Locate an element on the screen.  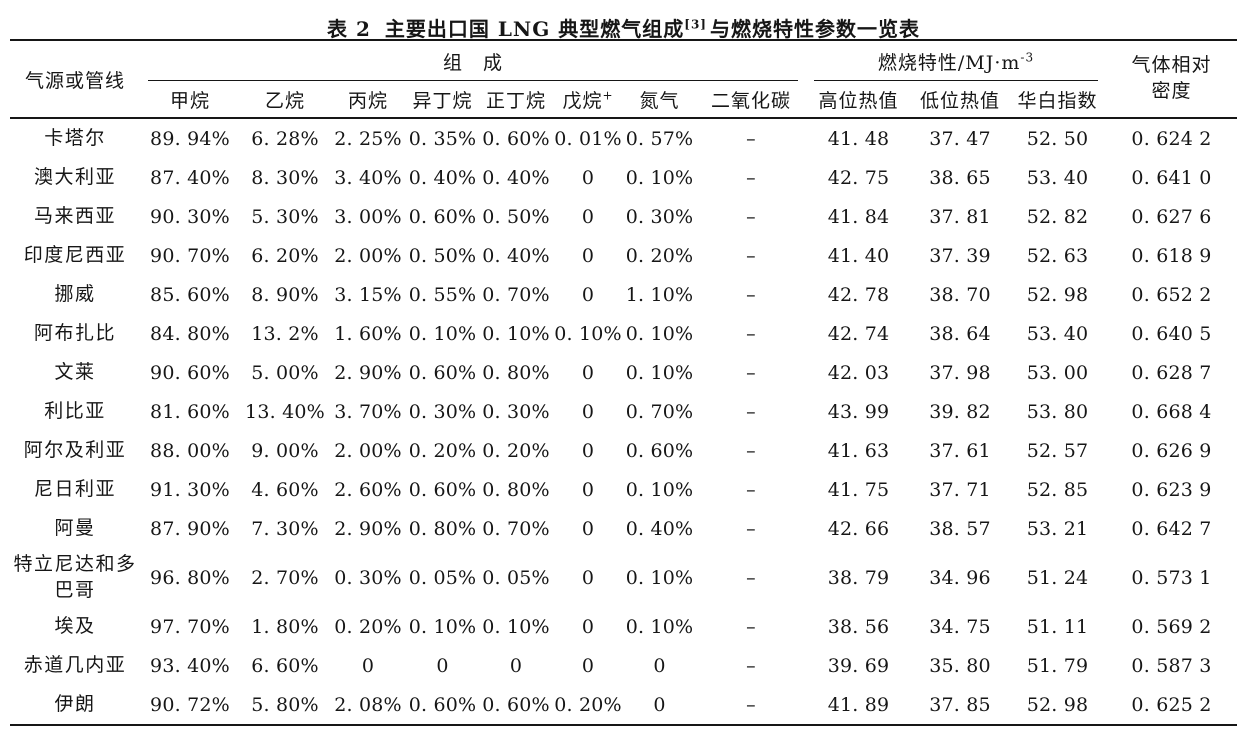
cell-value: 52. 85 is located at coordinates (1057, 489).